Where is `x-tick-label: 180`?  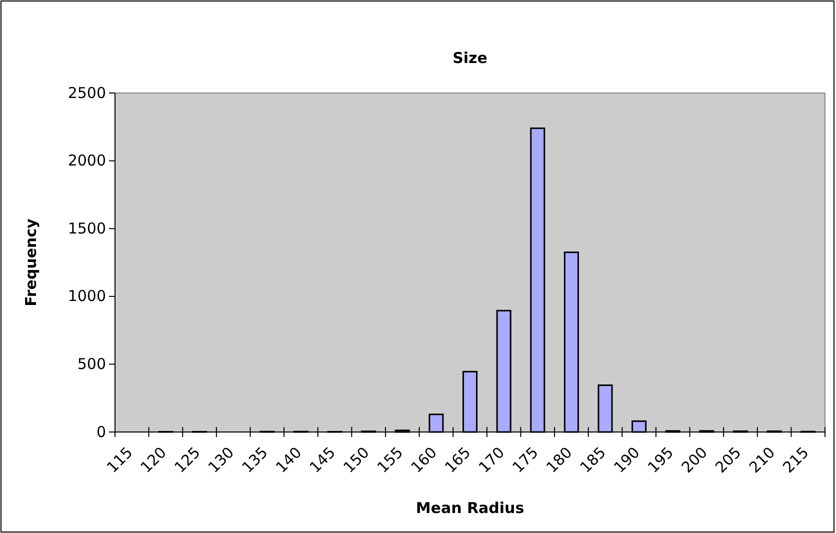 x-tick-label: 180 is located at coordinates (559, 460).